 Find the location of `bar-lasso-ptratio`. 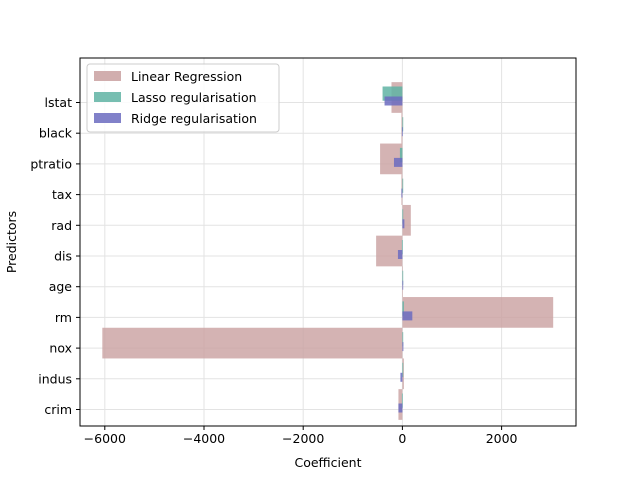

bar-lasso-ptratio is located at coordinates (401, 155).